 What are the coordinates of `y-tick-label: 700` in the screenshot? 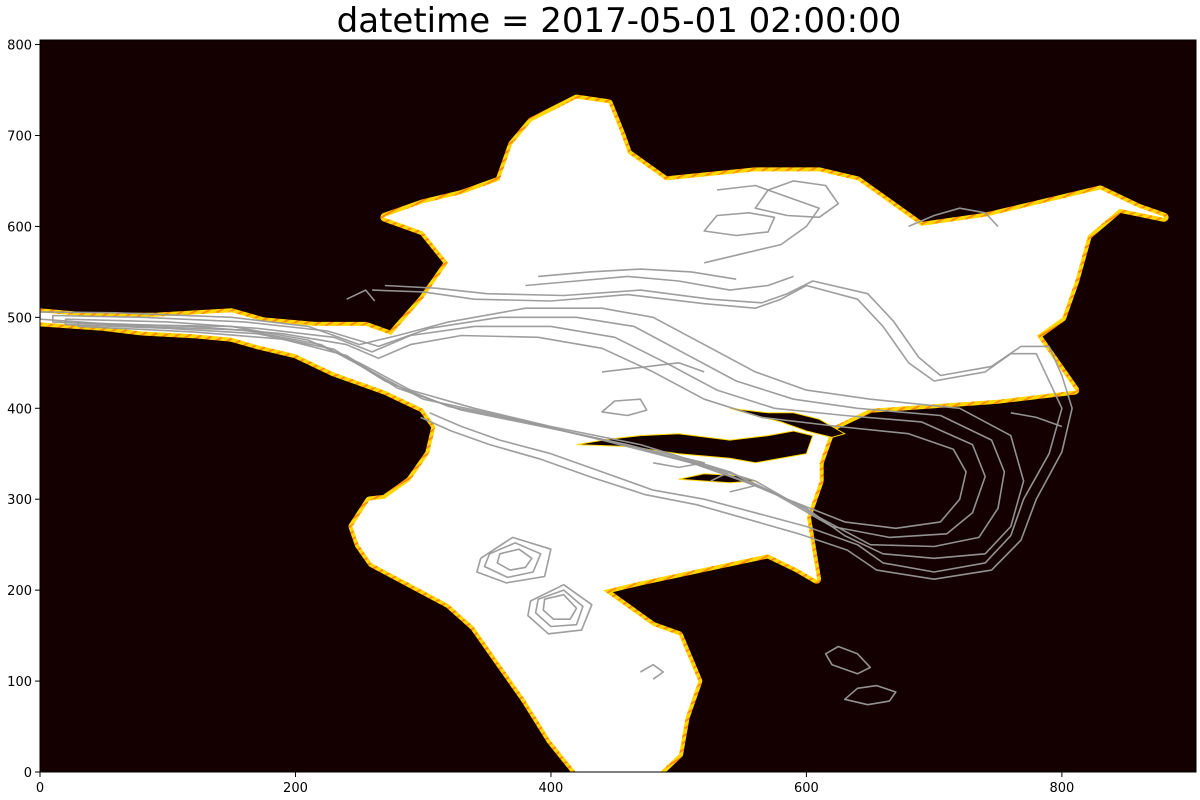 It's located at (19, 136).